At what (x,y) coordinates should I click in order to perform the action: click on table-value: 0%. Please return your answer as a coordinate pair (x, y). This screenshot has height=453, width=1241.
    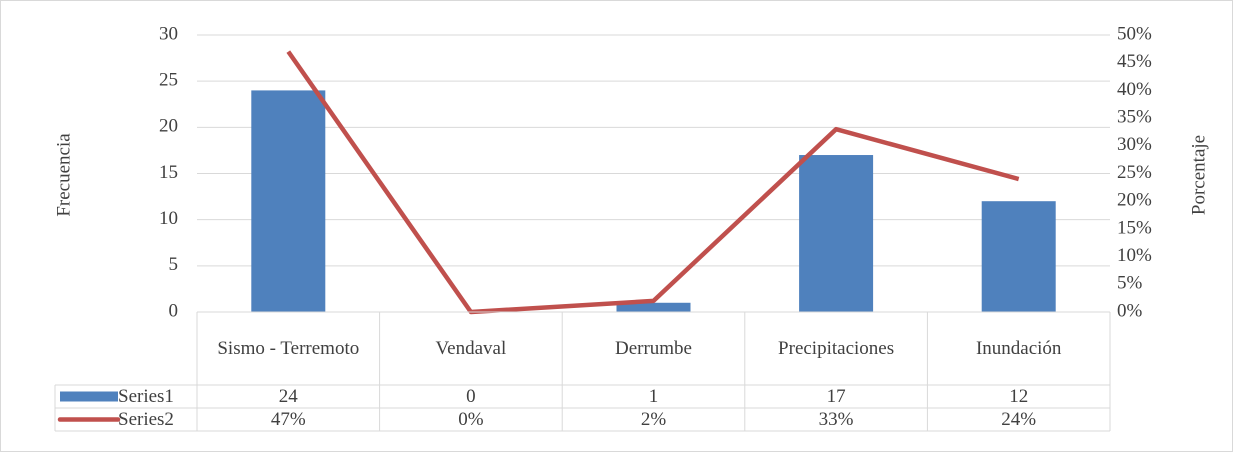
    Looking at the image, I should click on (471, 419).